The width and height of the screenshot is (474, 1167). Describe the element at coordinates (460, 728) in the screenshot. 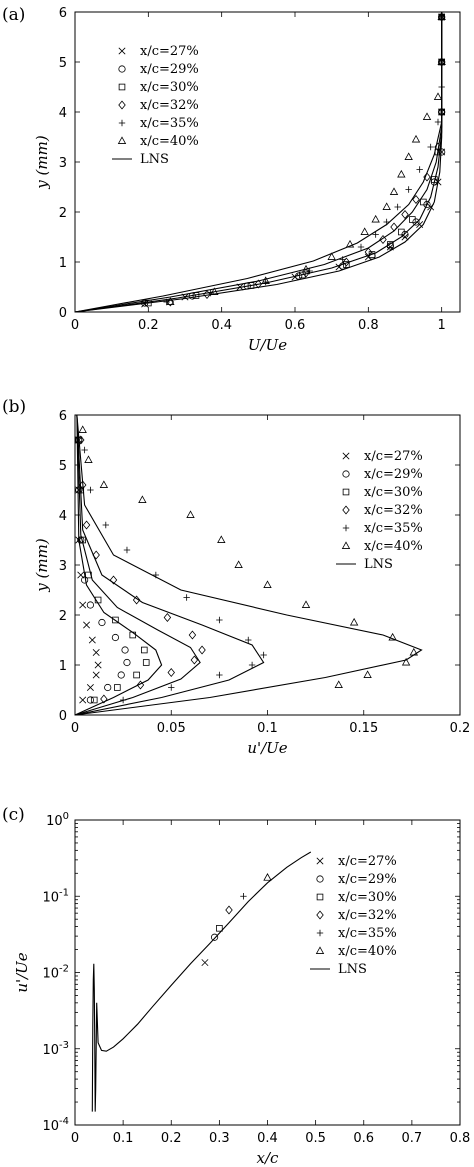

I see `x-tick-label: 0.2` at that location.